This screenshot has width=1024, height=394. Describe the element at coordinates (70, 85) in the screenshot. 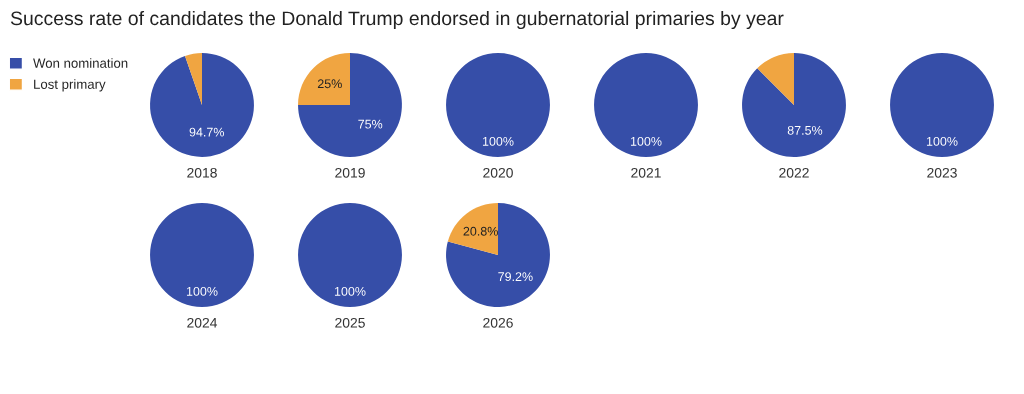

I see `legend-label: Lost primary` at that location.